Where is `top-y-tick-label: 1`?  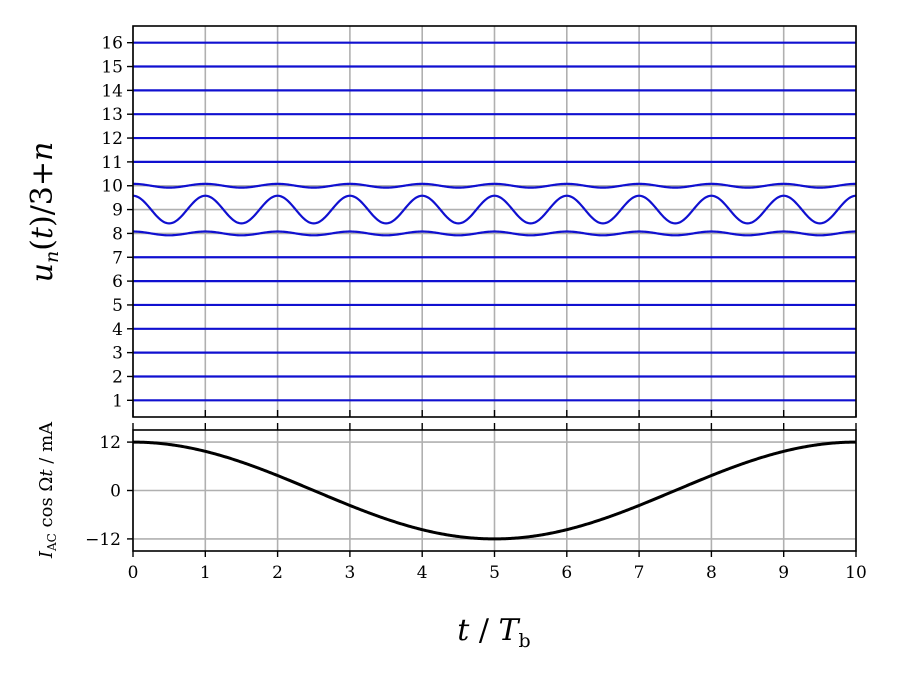 top-y-tick-label: 1 is located at coordinates (117, 401).